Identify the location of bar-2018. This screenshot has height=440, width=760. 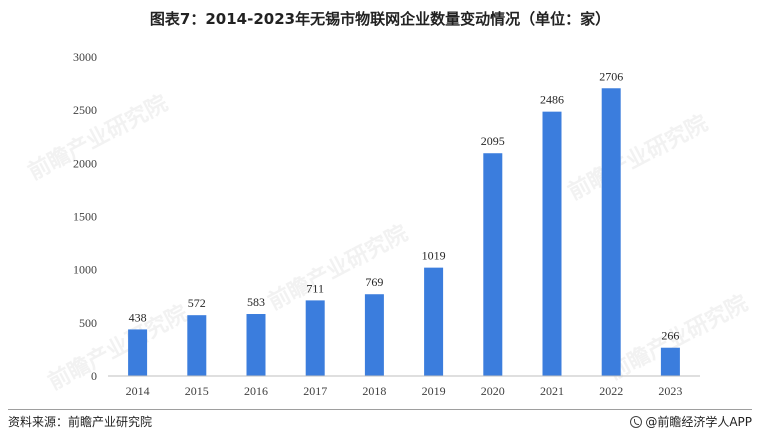
(374, 335).